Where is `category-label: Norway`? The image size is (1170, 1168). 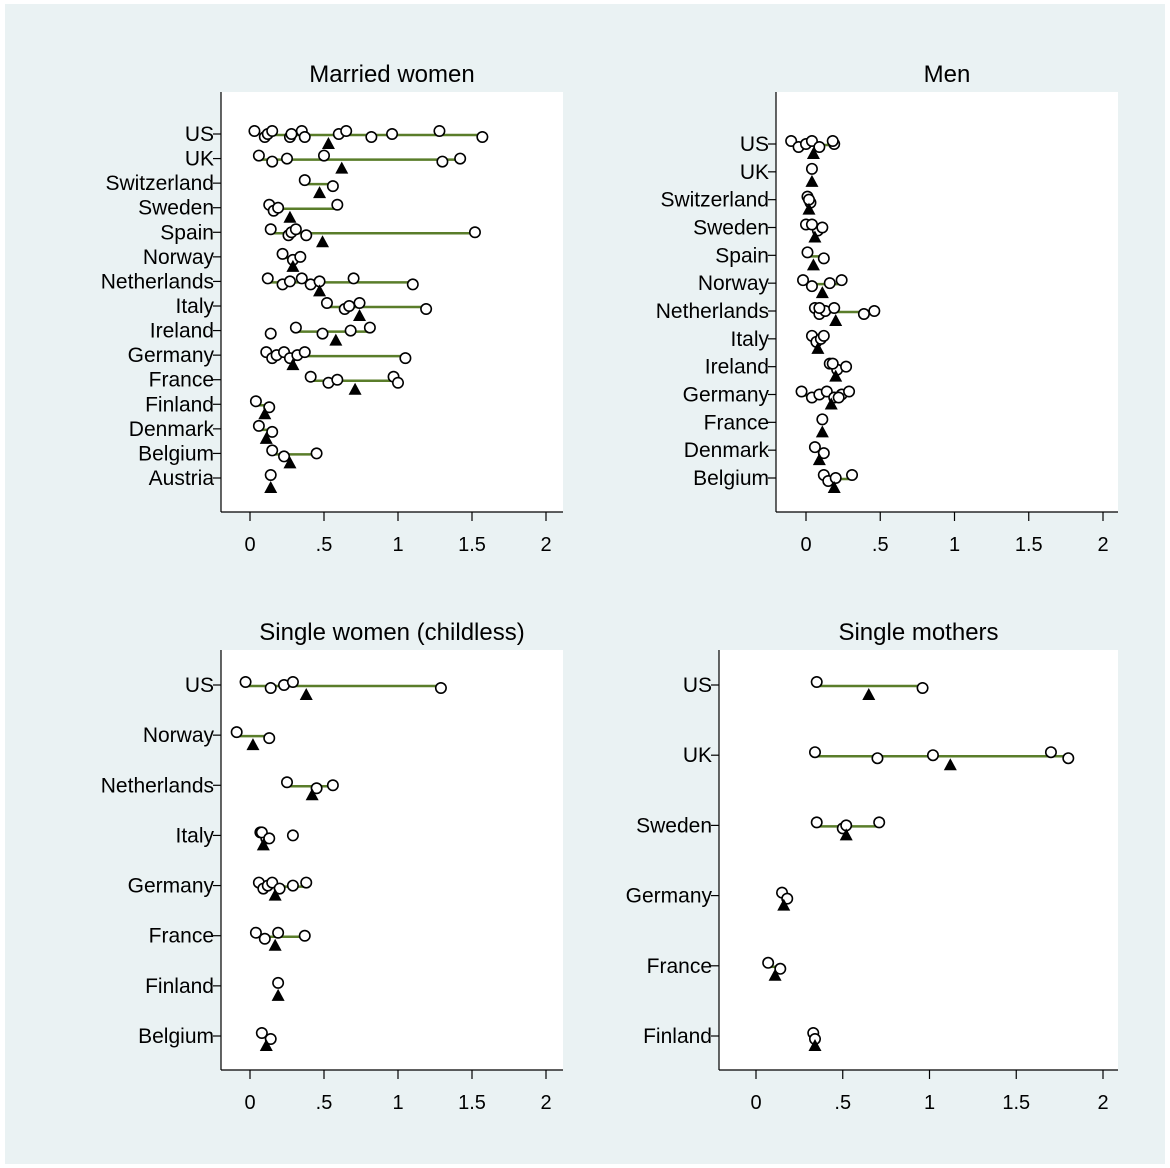 category-label: Norway is located at coordinates (179, 735).